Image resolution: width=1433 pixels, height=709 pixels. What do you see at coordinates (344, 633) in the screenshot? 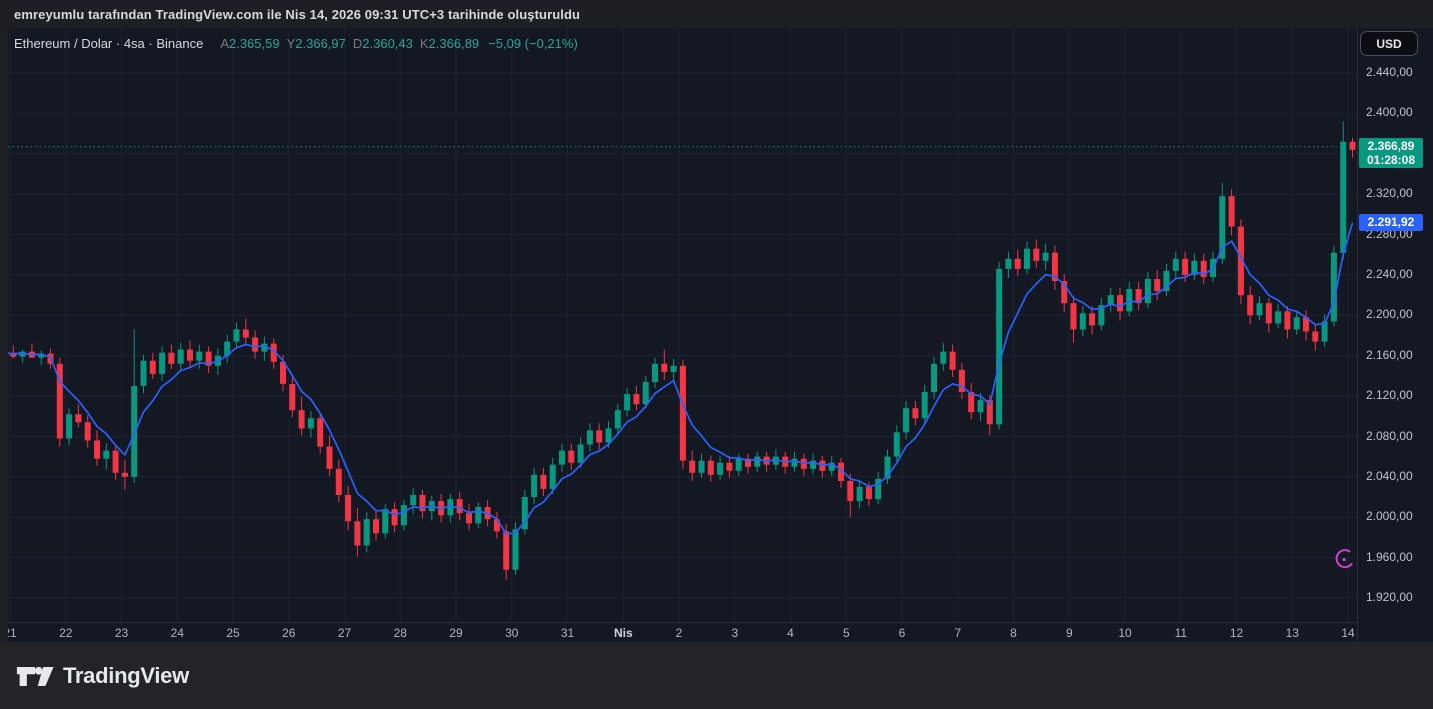
I see `time-axis-label: 27` at bounding box center [344, 633].